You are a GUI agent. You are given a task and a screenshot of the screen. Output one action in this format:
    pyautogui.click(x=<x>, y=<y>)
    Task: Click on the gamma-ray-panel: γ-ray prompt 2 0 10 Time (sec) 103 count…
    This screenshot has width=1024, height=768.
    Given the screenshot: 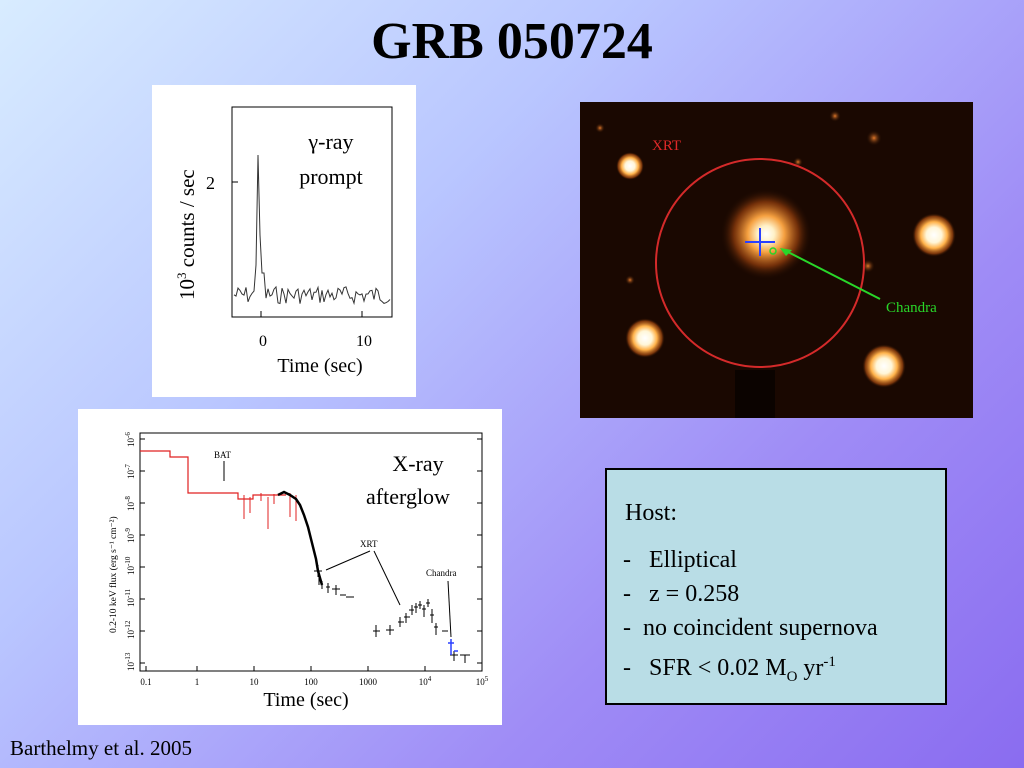 What is the action you would take?
    pyautogui.click(x=284, y=241)
    